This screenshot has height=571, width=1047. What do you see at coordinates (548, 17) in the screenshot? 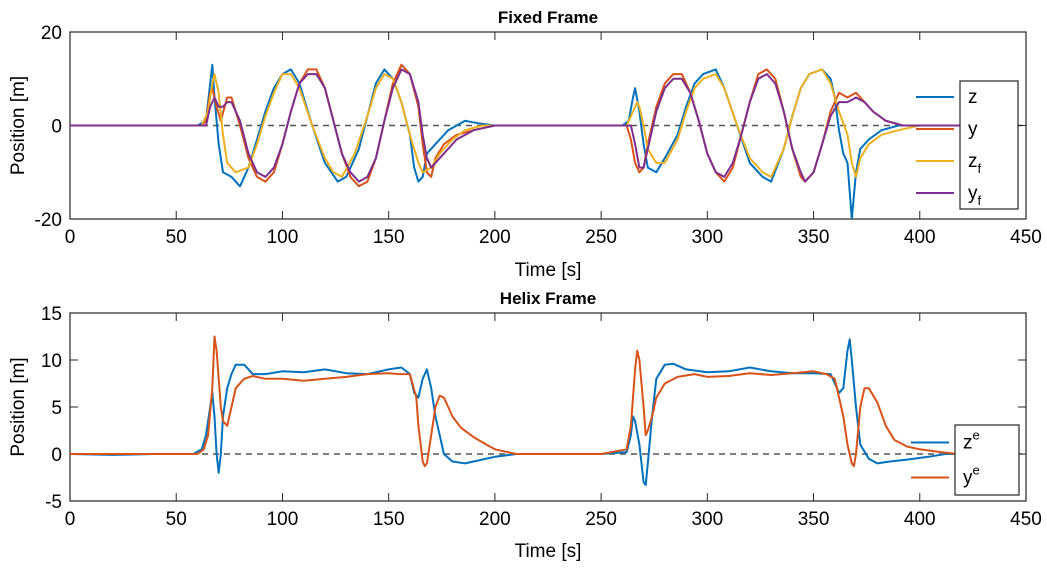
I see `chart-title: Fixed Frame` at bounding box center [548, 17].